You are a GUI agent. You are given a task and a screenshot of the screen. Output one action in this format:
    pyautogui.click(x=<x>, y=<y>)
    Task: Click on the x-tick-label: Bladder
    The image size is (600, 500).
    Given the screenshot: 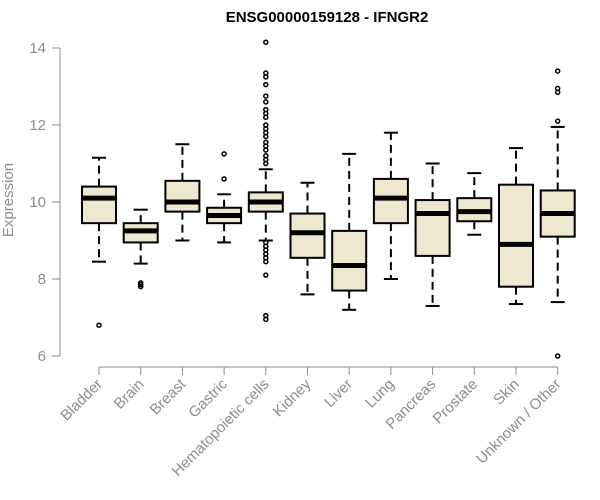 What is the action you would take?
    pyautogui.click(x=81, y=400)
    